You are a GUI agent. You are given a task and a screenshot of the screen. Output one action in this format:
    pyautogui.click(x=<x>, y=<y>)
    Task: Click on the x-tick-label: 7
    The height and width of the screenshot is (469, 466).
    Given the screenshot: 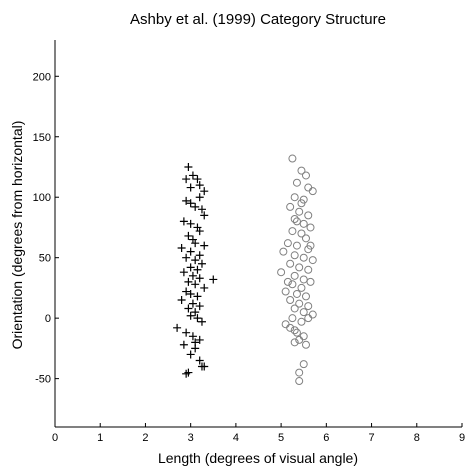 What is the action you would take?
    pyautogui.click(x=371, y=438)
    